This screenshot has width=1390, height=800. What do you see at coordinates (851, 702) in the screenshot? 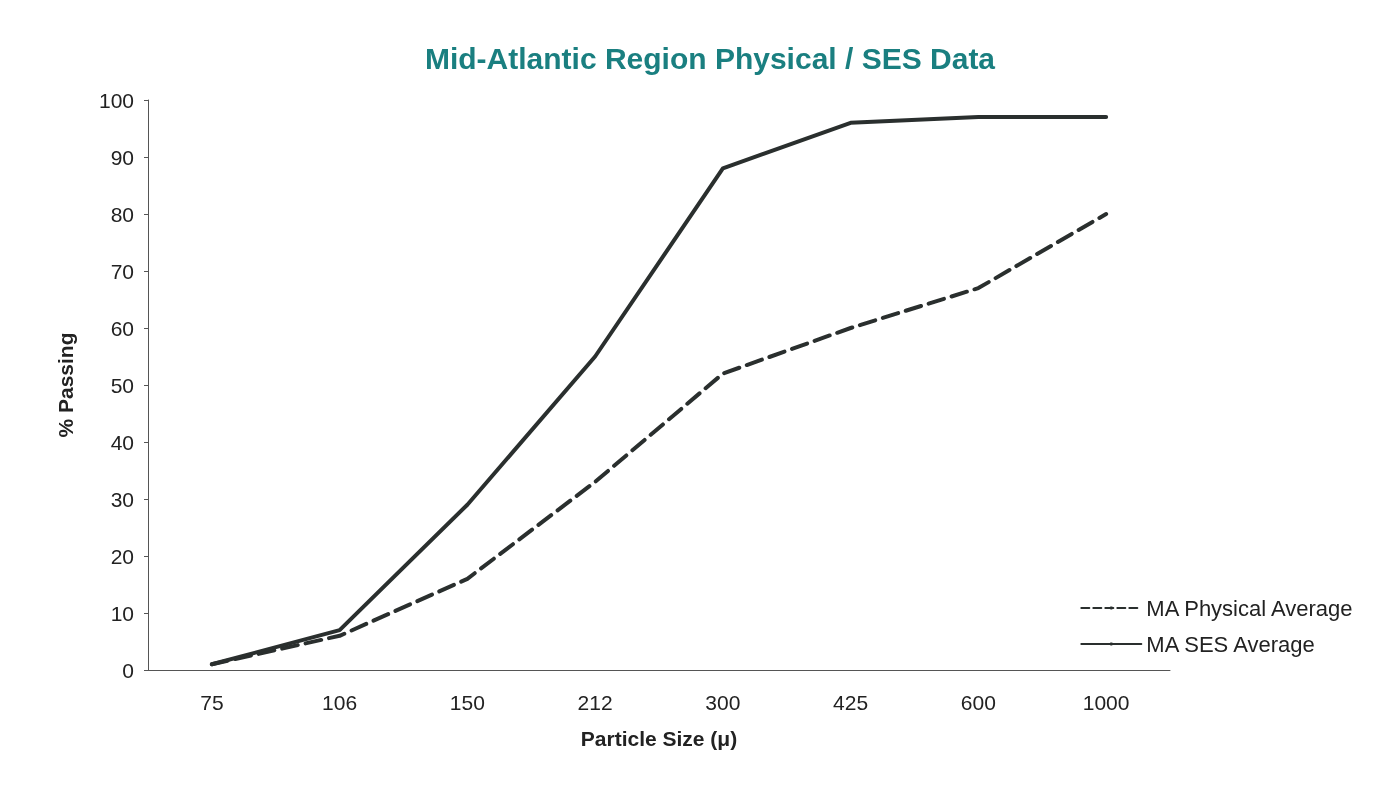
I see `x-tick-label: 425` at bounding box center [851, 702].